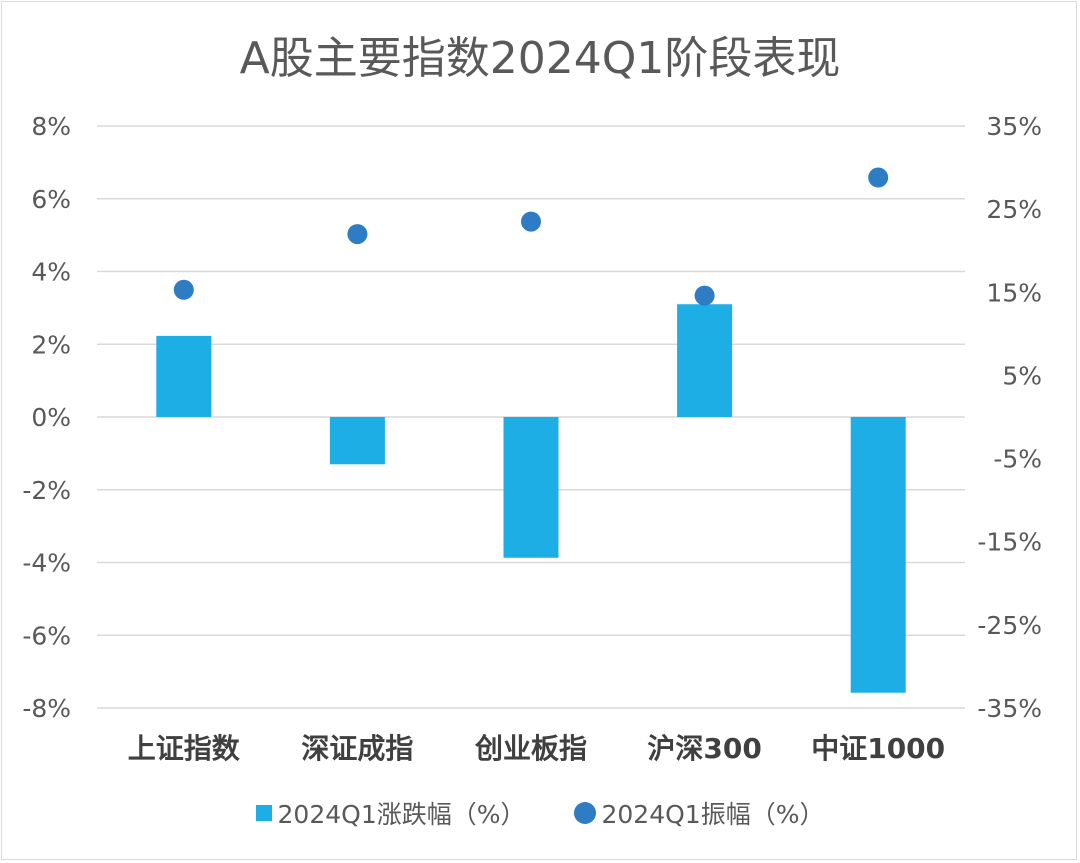 The width and height of the screenshot is (1080, 863). What do you see at coordinates (530, 748) in the screenshot?
I see `category-label: 创业板指` at bounding box center [530, 748].